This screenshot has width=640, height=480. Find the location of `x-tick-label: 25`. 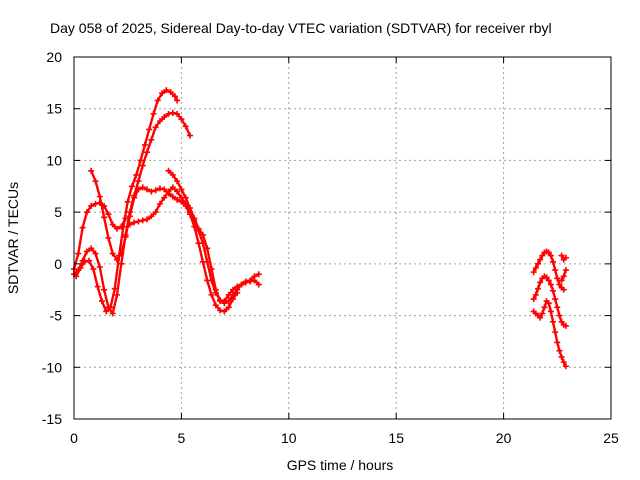

x-tick-label: 25 is located at coordinates (611, 438).